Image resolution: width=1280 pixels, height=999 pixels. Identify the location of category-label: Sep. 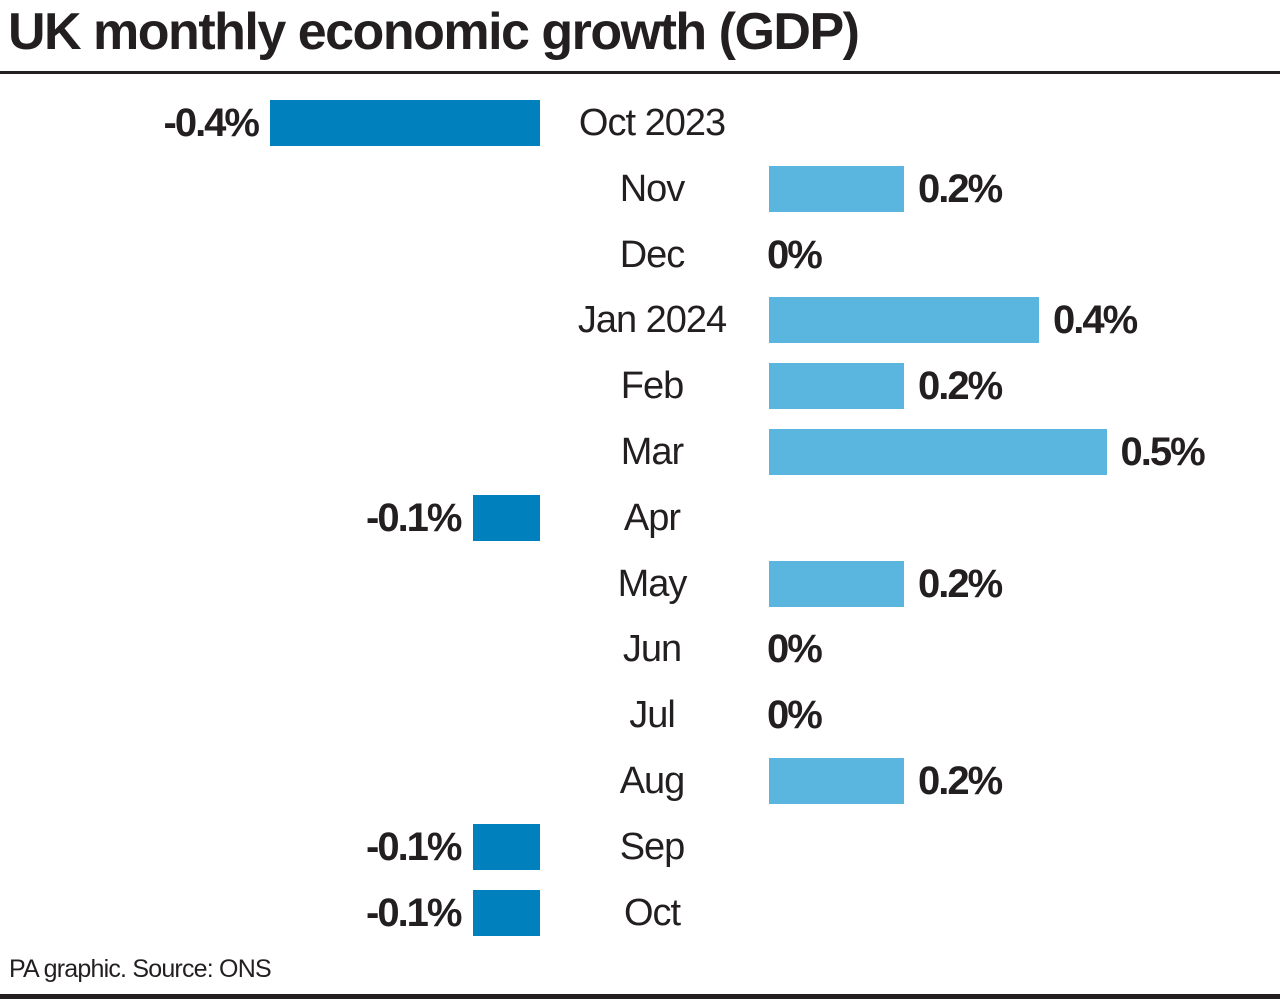
(652, 846).